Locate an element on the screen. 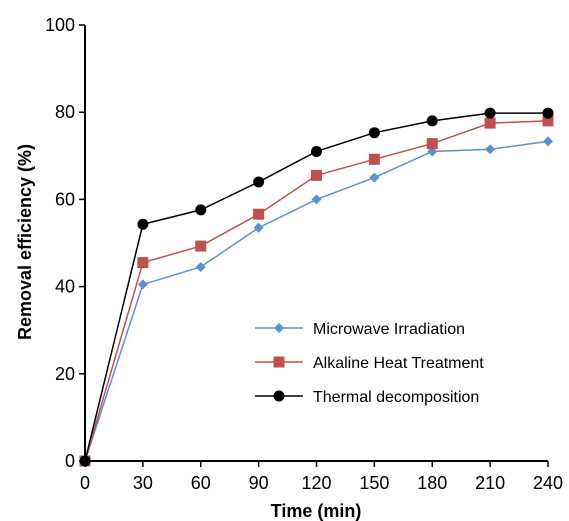  y-tick-label: 0 is located at coordinates (70, 461).